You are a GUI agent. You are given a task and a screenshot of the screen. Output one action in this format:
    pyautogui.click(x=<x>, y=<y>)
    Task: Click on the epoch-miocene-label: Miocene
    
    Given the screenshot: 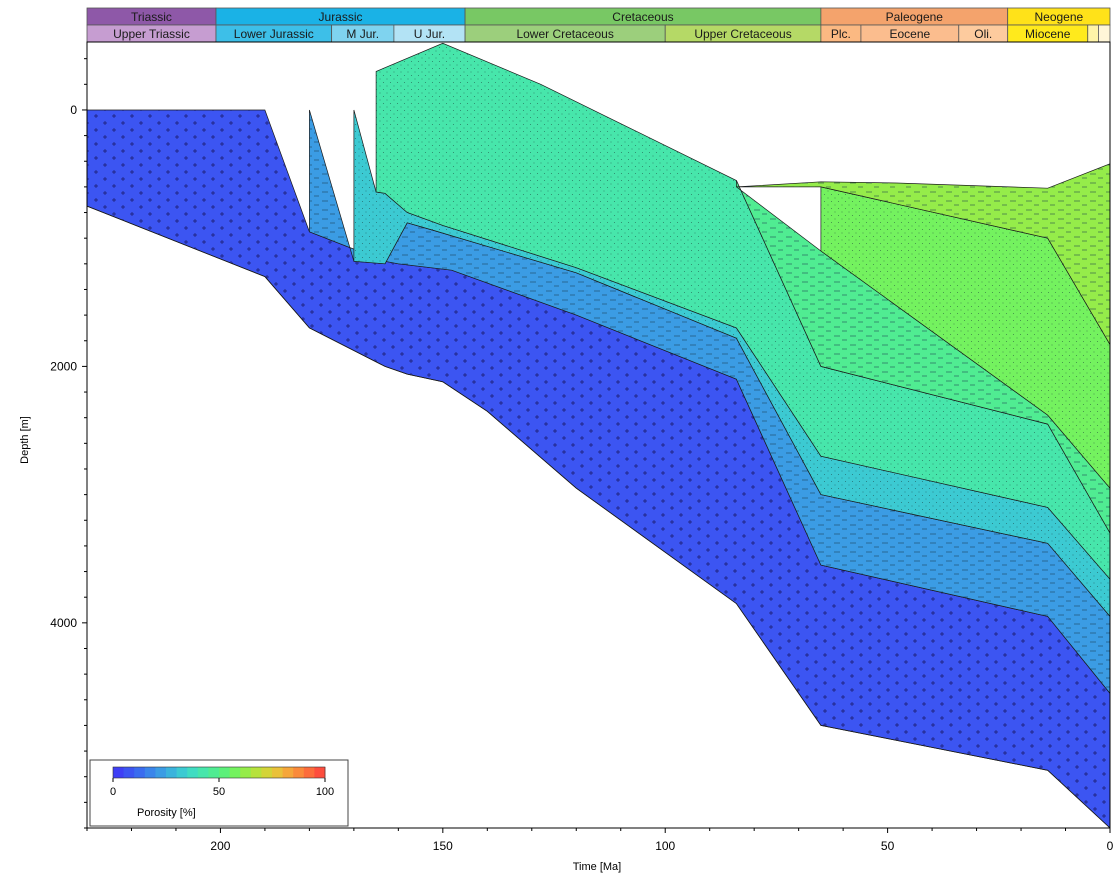 What is the action you would take?
    pyautogui.click(x=1048, y=34)
    